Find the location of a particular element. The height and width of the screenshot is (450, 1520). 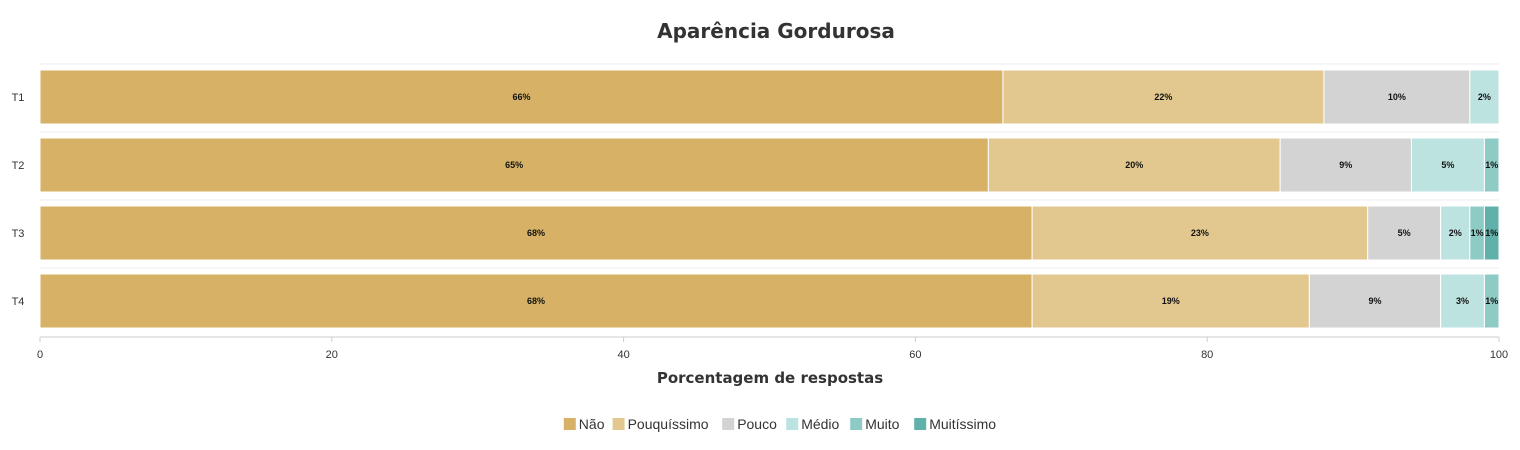

data-label: 3% is located at coordinates (1462, 301).